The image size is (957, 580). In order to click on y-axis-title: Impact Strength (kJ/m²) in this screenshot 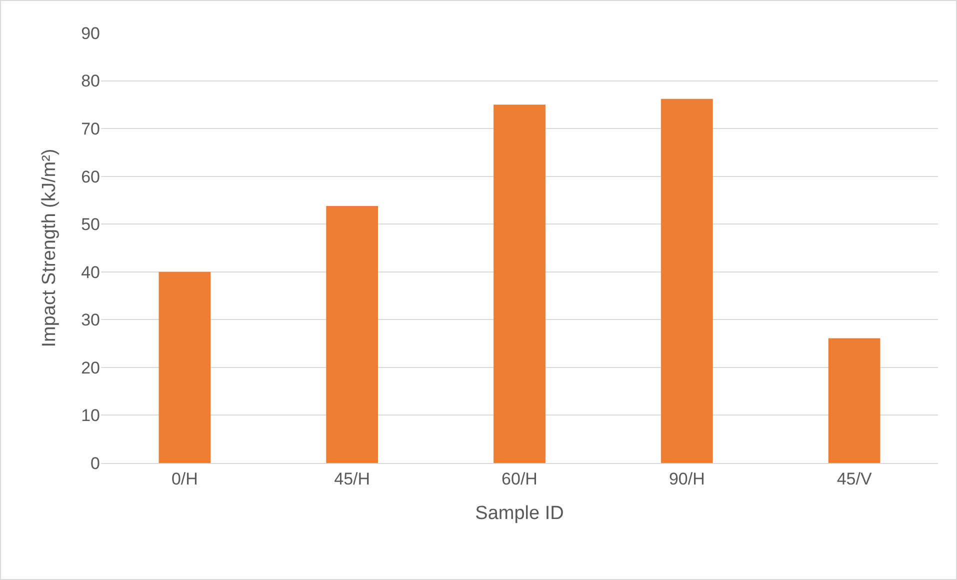, I will do `click(49, 248)`.